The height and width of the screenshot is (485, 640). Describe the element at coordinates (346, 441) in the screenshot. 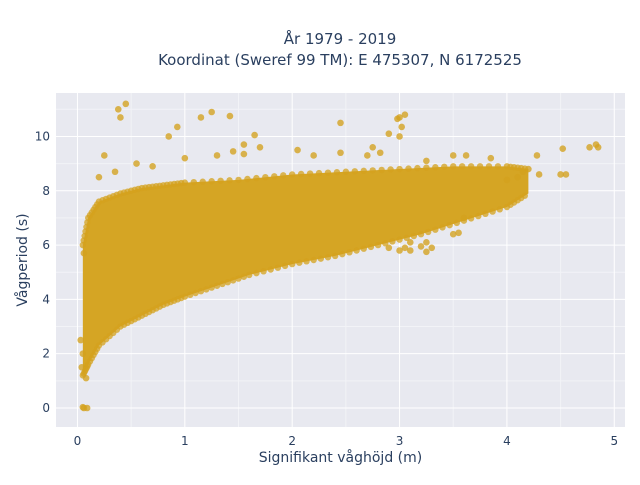

I see `x-axis-ticks: 0 1 2 3 4 5` at that location.